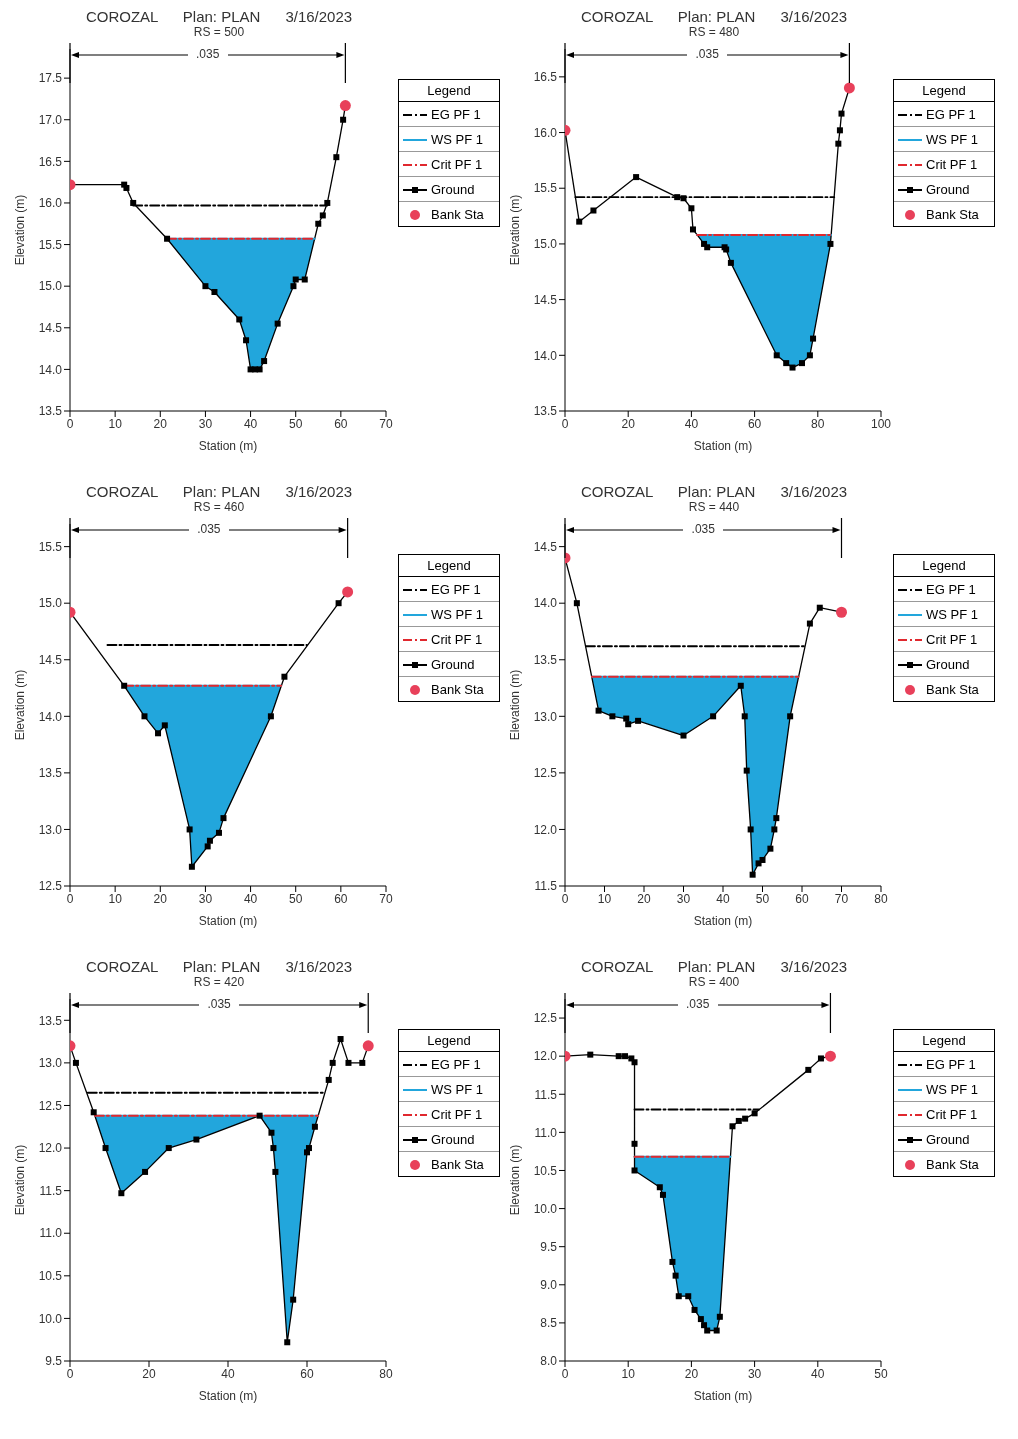  I want to click on y-tick-label: 16.0, so click(50, 203).